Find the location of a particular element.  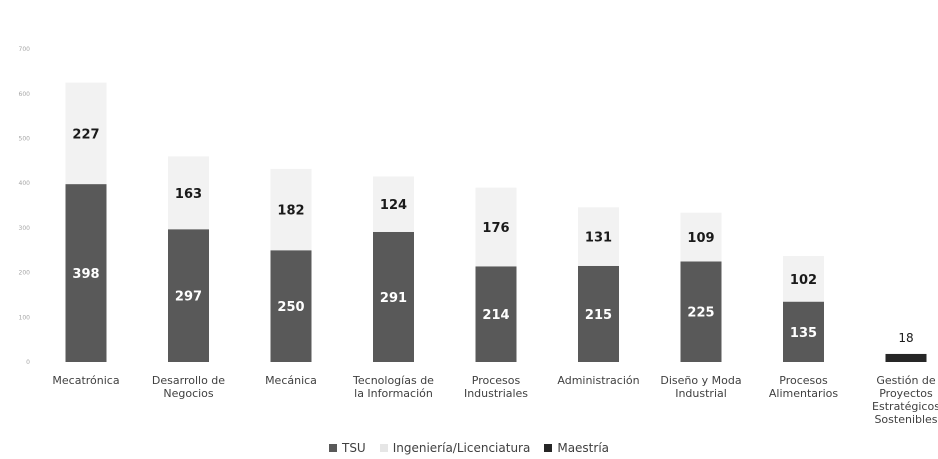

x-tick-label: Gestión de is located at coordinates (906, 380).